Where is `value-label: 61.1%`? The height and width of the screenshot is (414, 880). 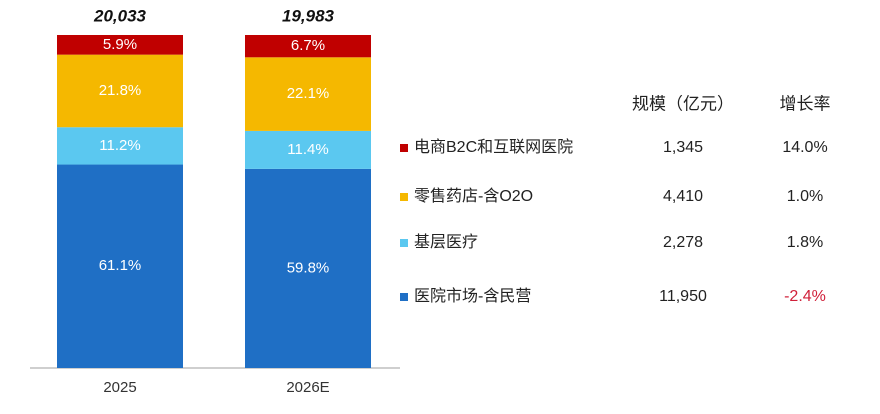 value-label: 61.1% is located at coordinates (120, 265).